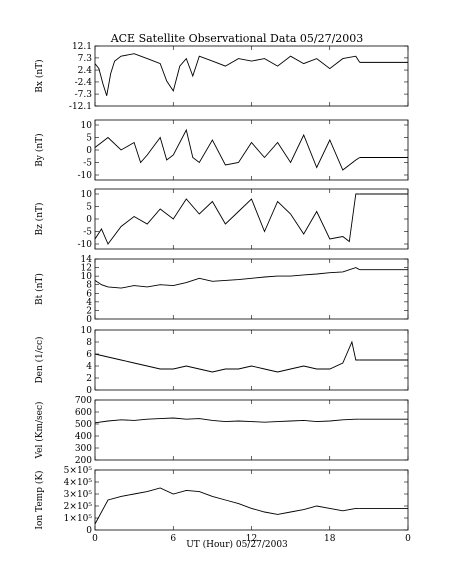  I want to click on y-tick-label: -2.4, so click(84, 83).